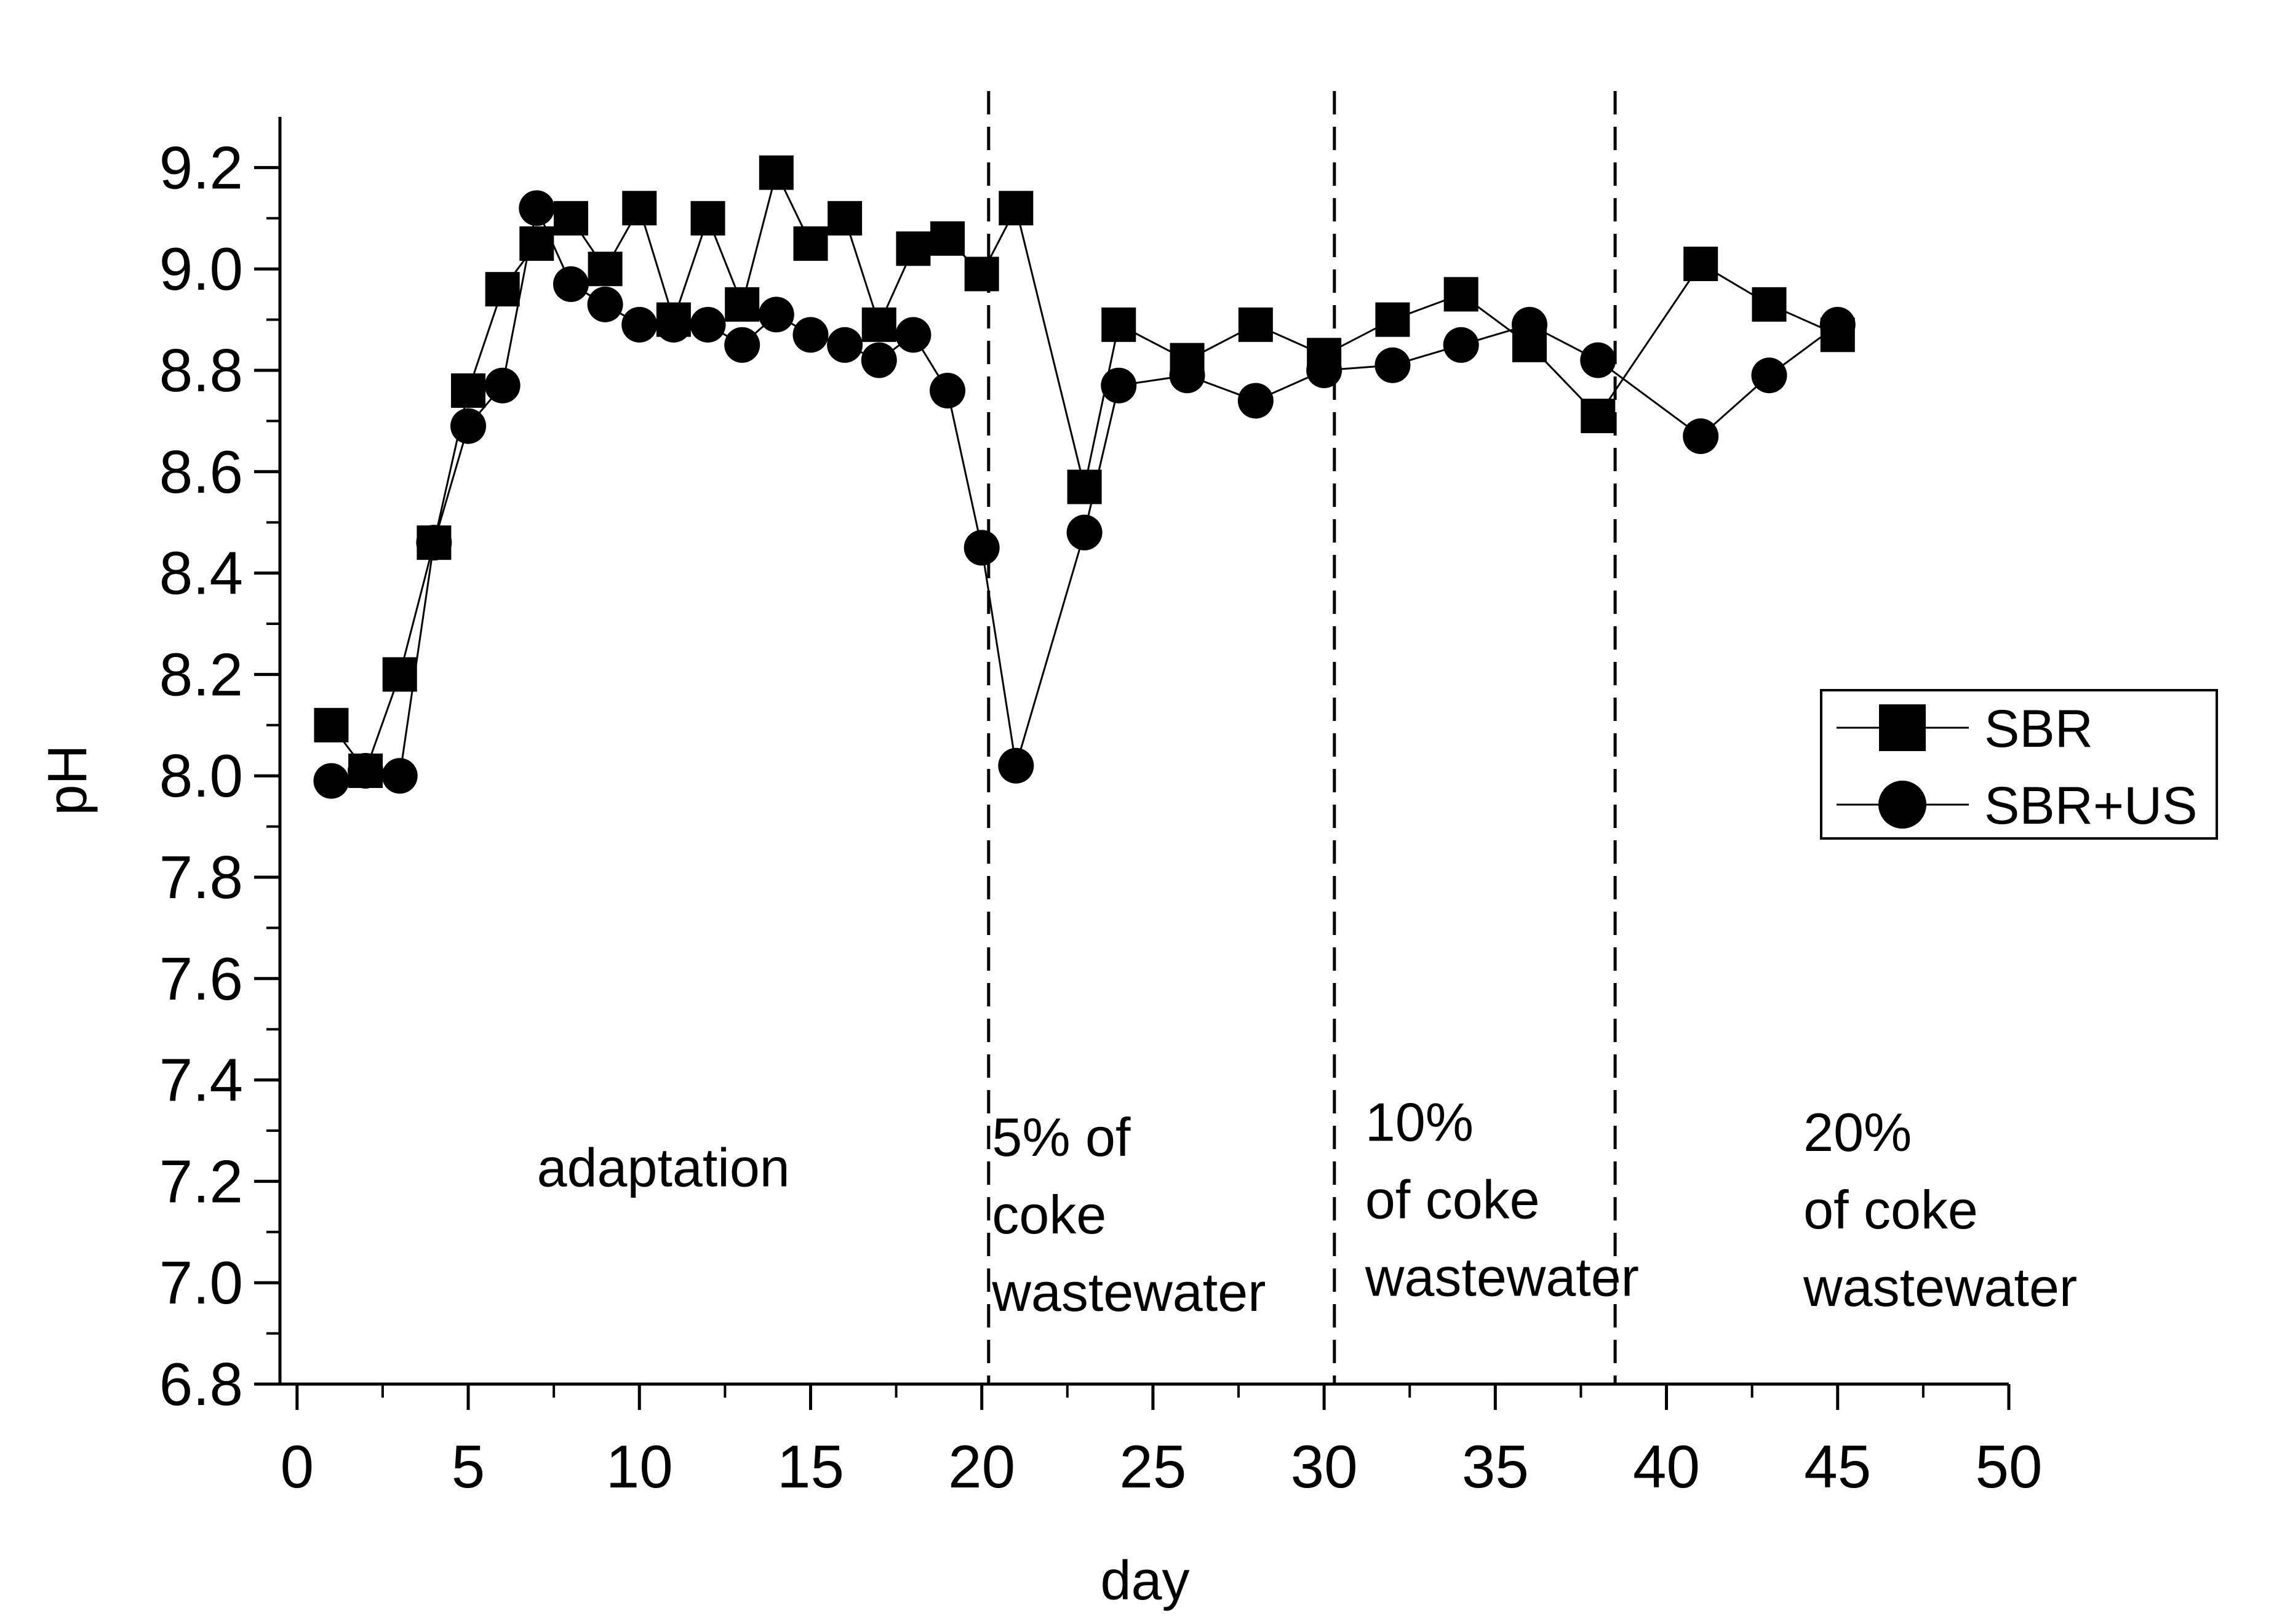 The width and height of the screenshot is (2274, 1624). What do you see at coordinates (201, 1080) in the screenshot?
I see `y-tick-label: 7.4` at bounding box center [201, 1080].